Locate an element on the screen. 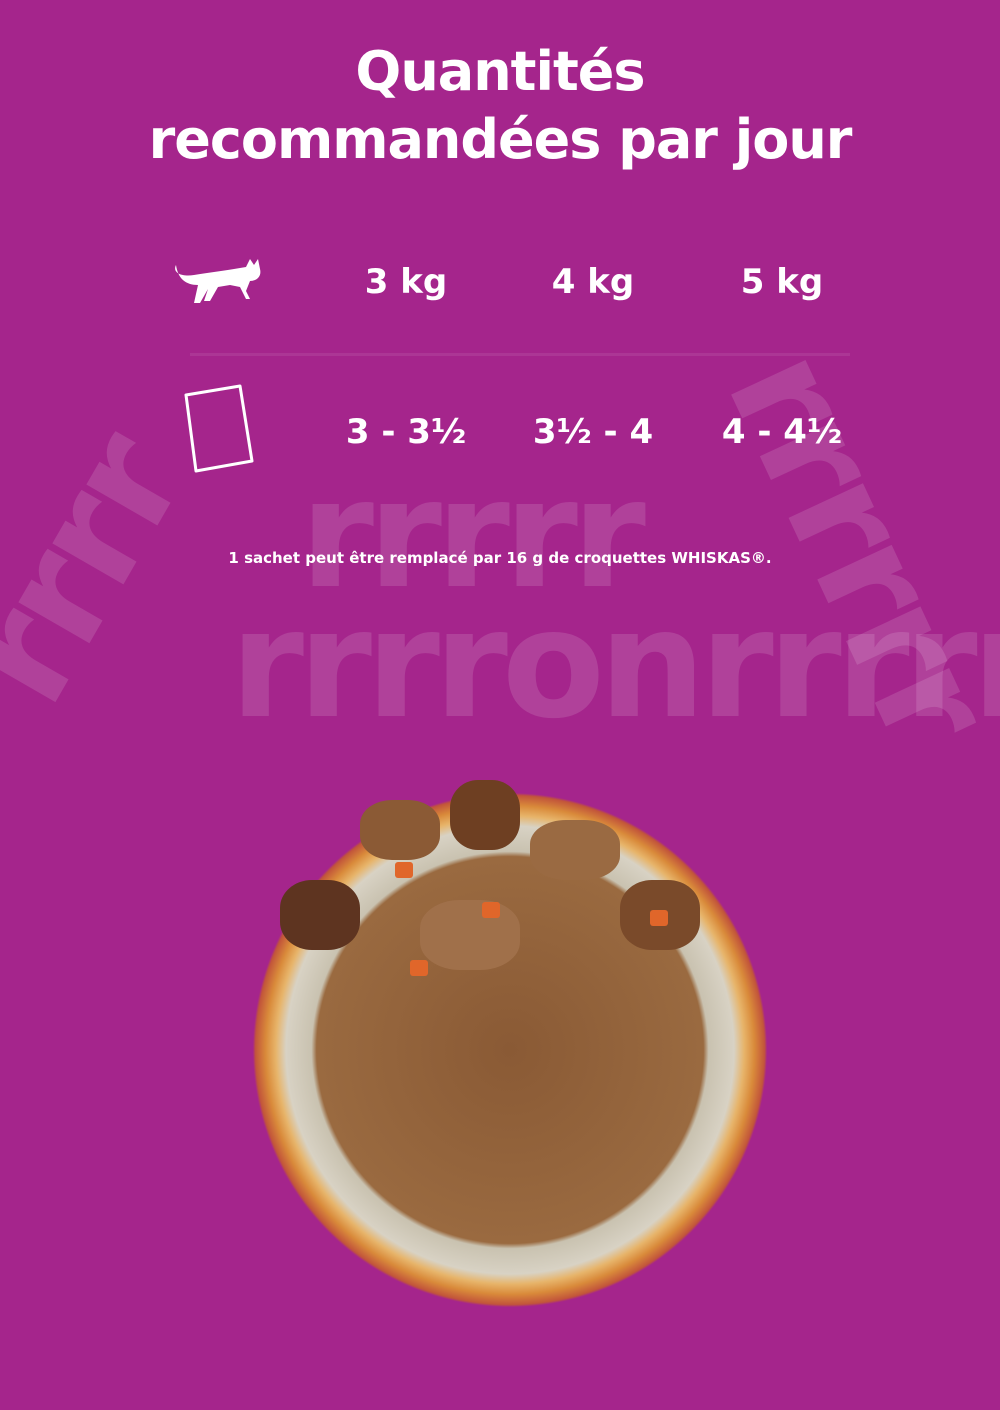 This screenshot has height=1410, width=1000. title-line-2: recommandées par jour is located at coordinates (500, 139).